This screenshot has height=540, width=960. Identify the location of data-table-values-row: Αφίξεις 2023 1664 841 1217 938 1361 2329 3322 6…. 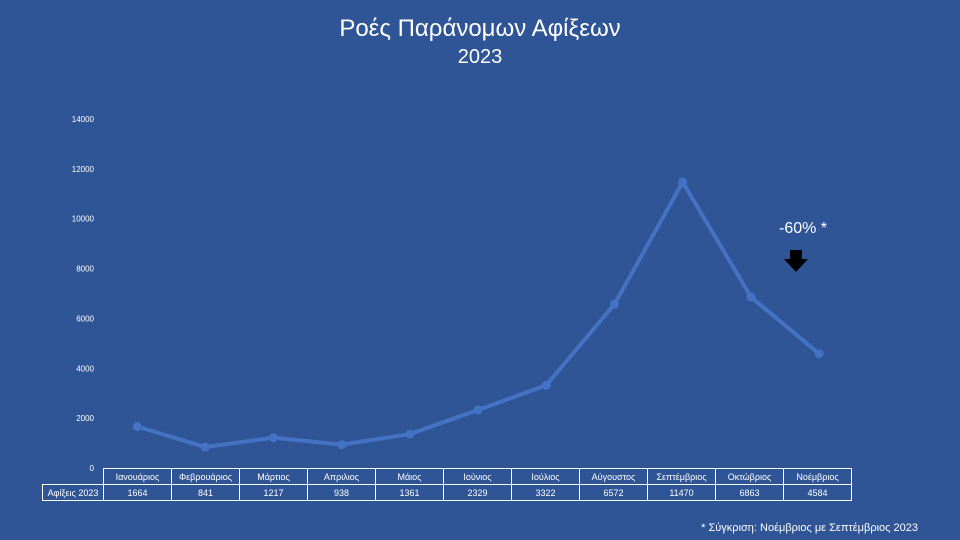
(447, 492).